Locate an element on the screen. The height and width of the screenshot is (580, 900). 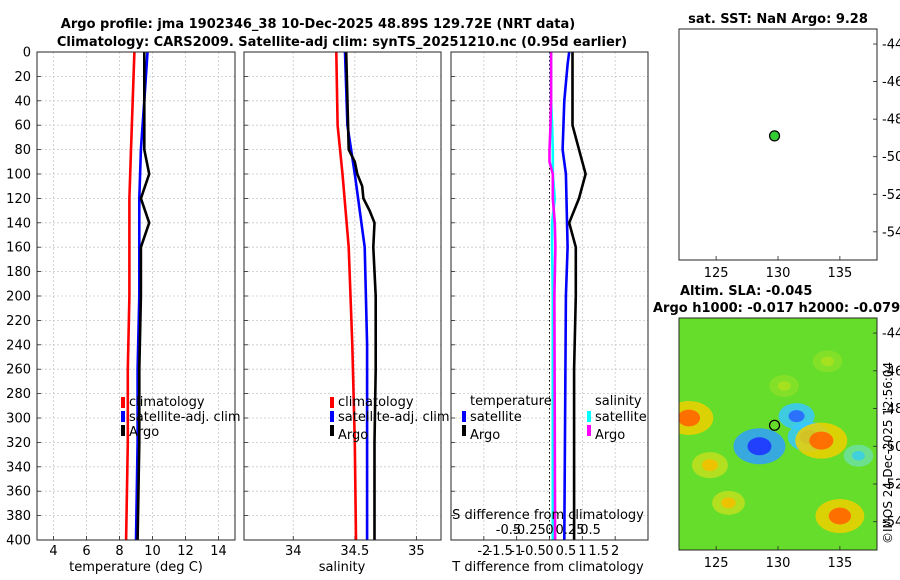
legend-header-temperature: temperature is located at coordinates (511, 401).